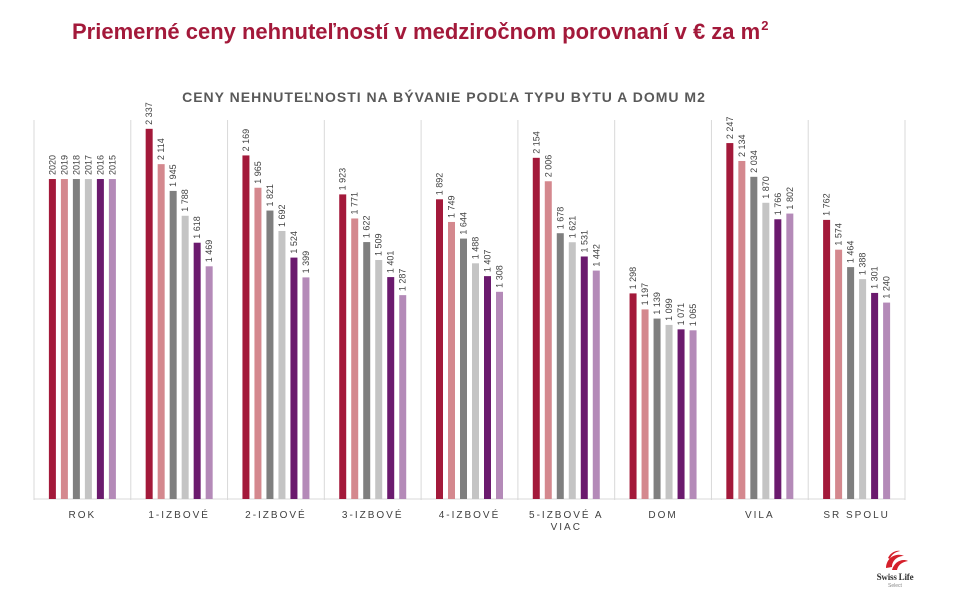 This screenshot has height=600, width=960. What do you see at coordinates (657, 303) in the screenshot?
I see `data-label: 1 139` at bounding box center [657, 303].